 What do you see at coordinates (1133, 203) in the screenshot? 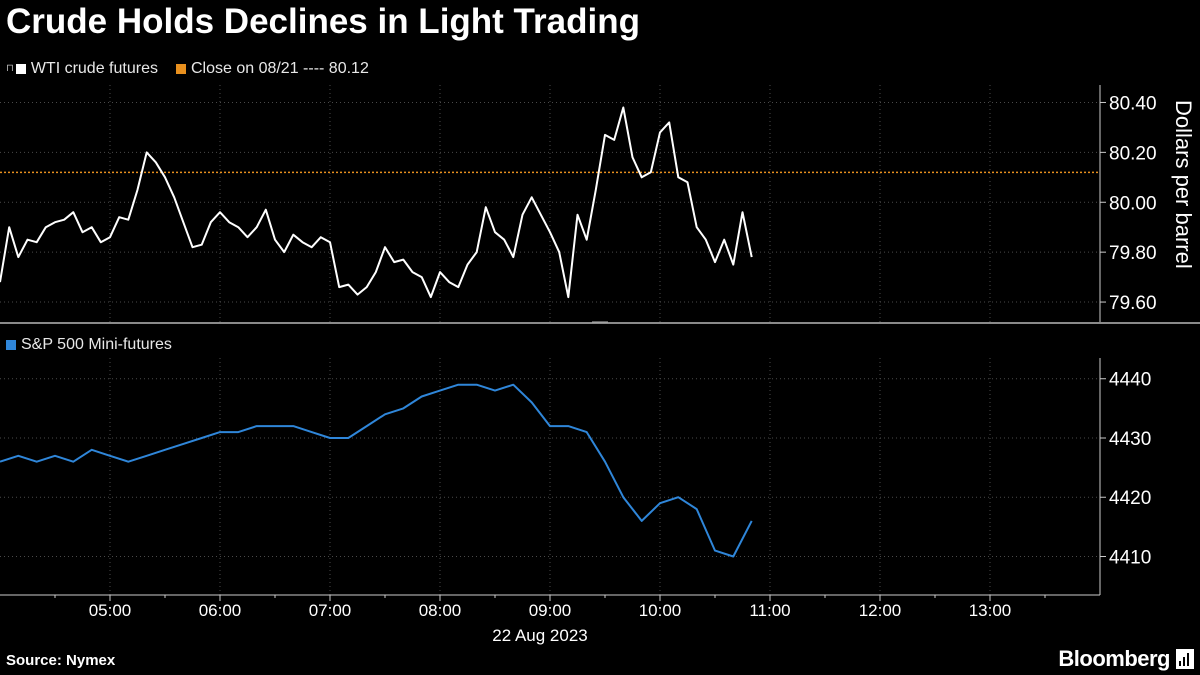
I see `top-y-tick-label: 80.00` at bounding box center [1133, 203].